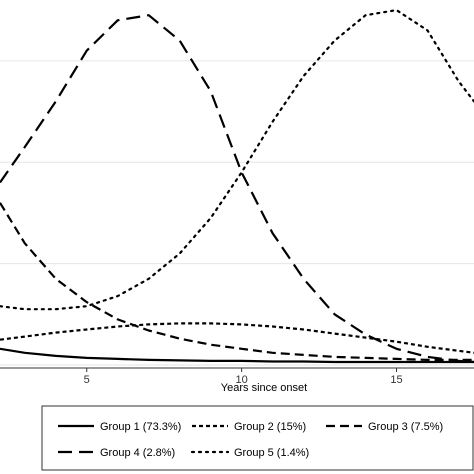  I want to click on x-axis-title: Years since onset, so click(264, 388).